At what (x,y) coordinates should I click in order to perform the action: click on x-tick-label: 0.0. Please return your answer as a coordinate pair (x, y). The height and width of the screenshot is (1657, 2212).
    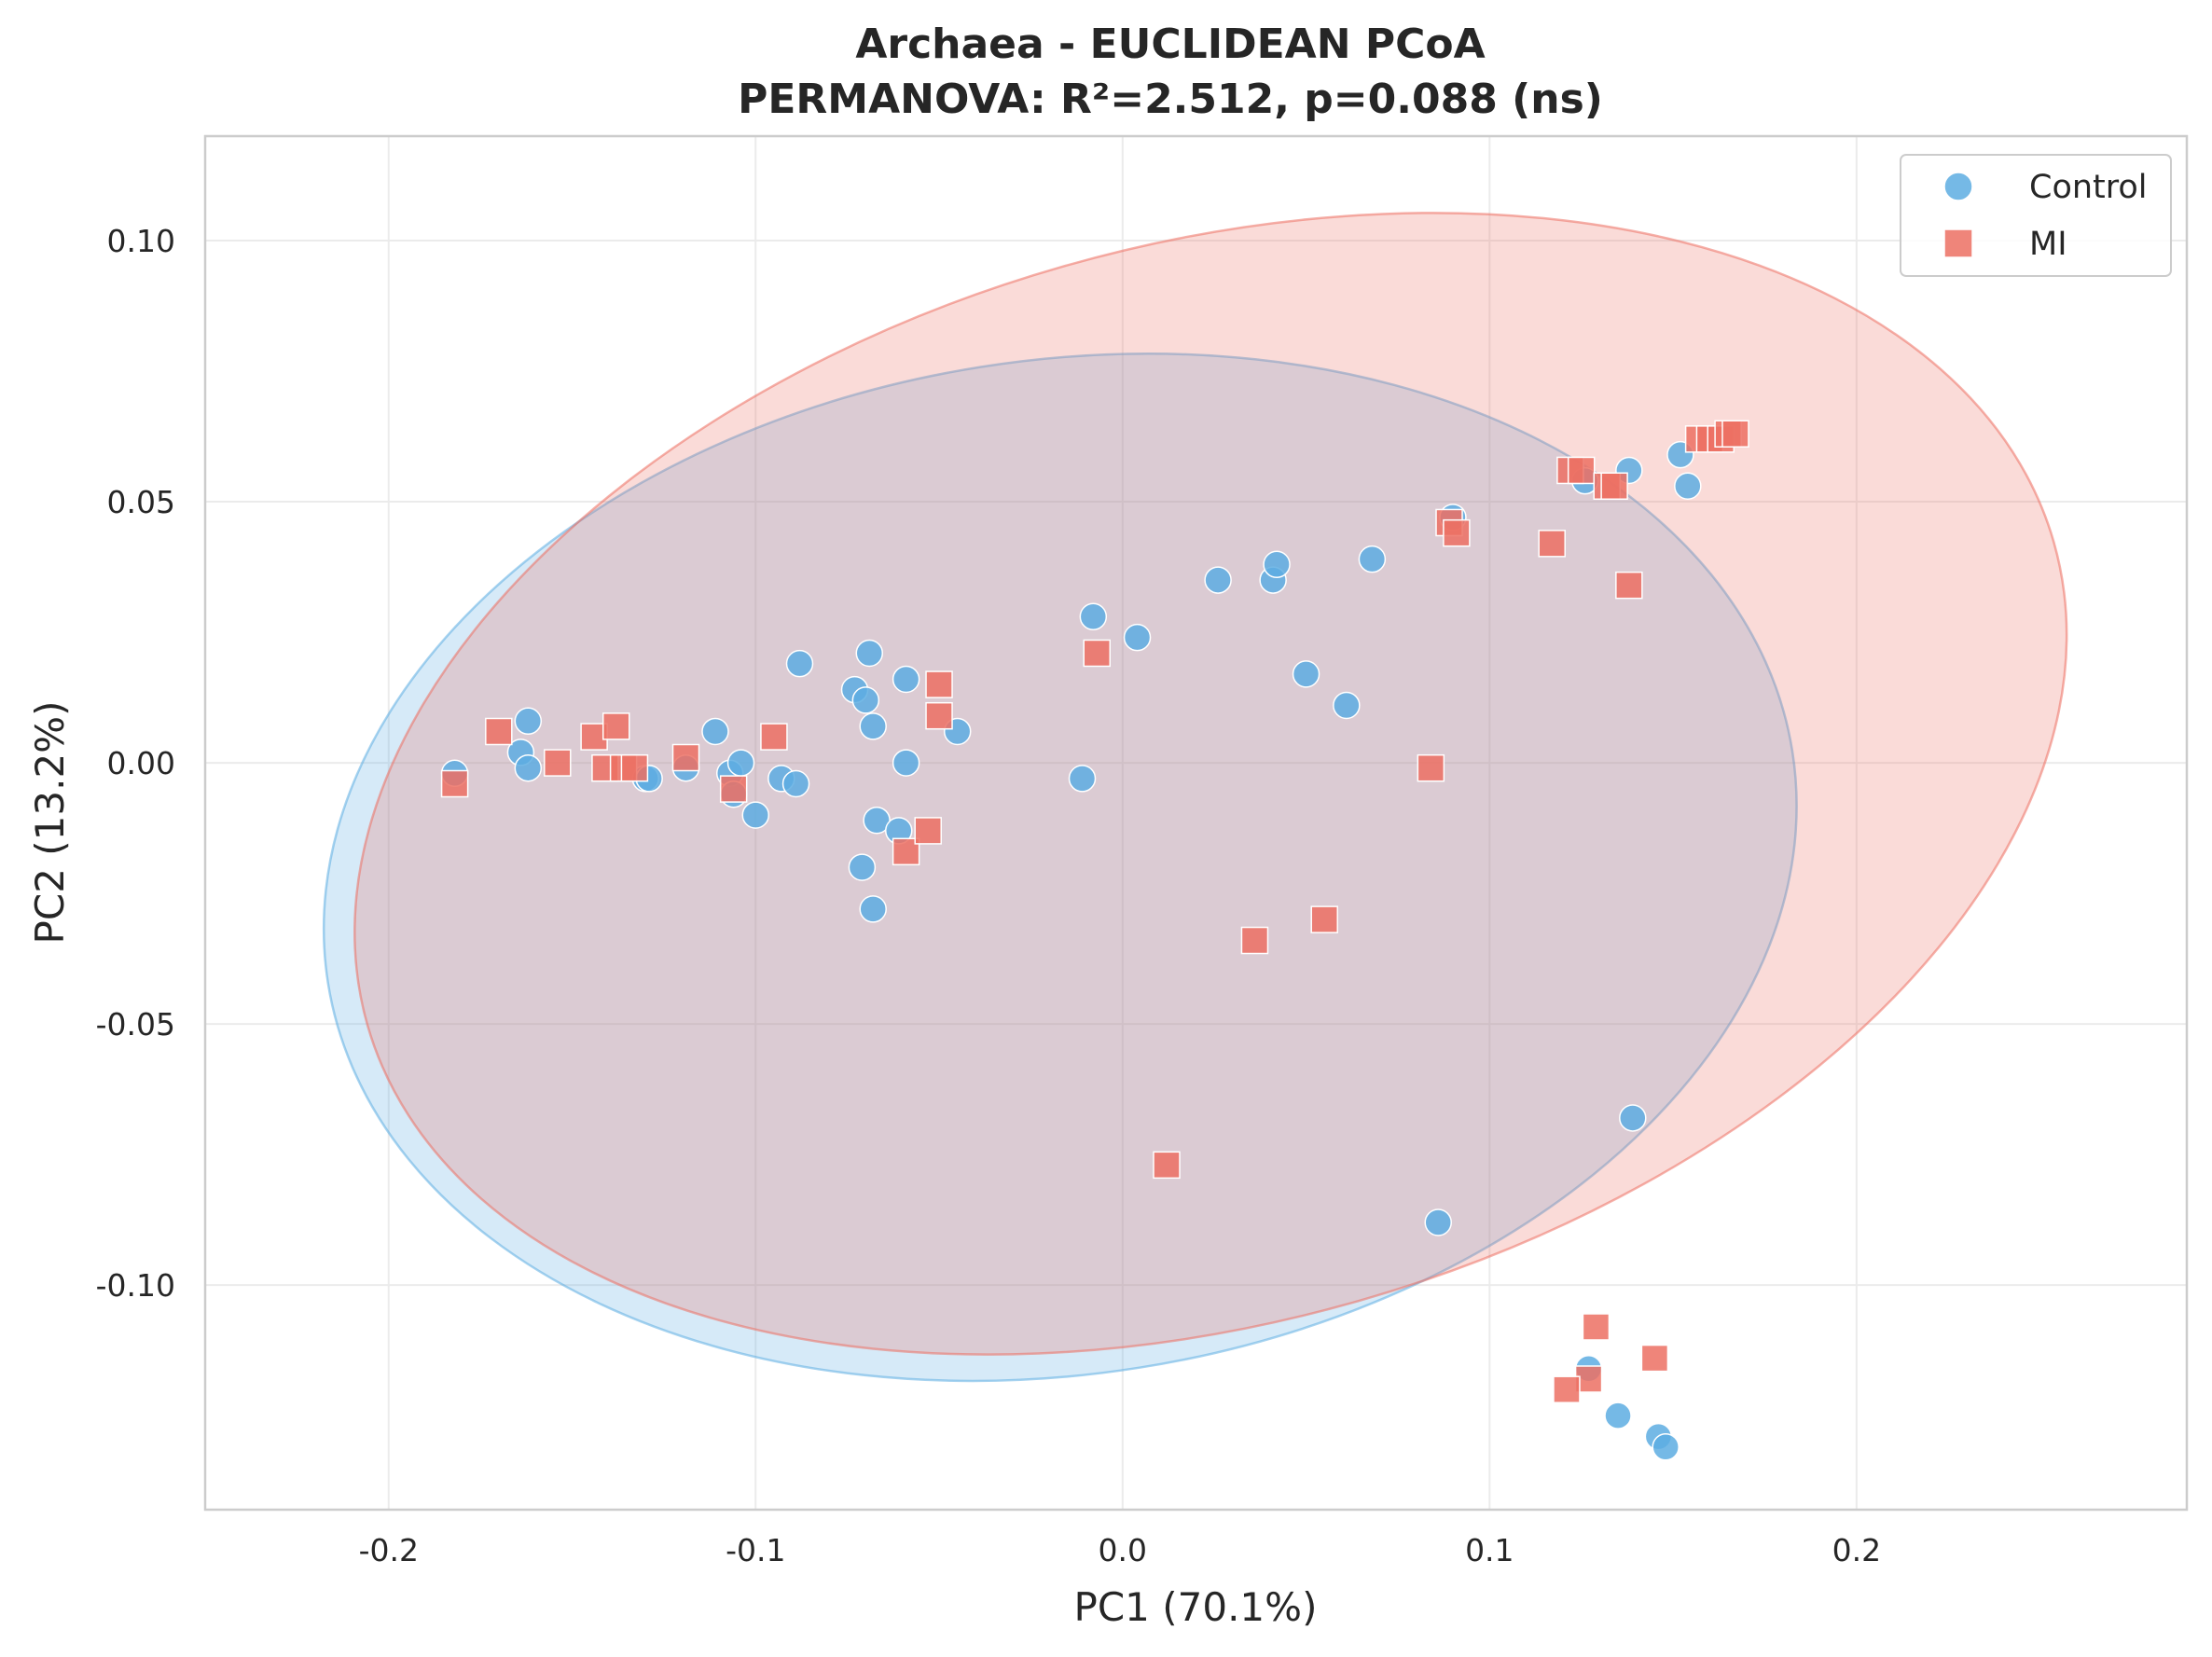
    Looking at the image, I should click on (1123, 1550).